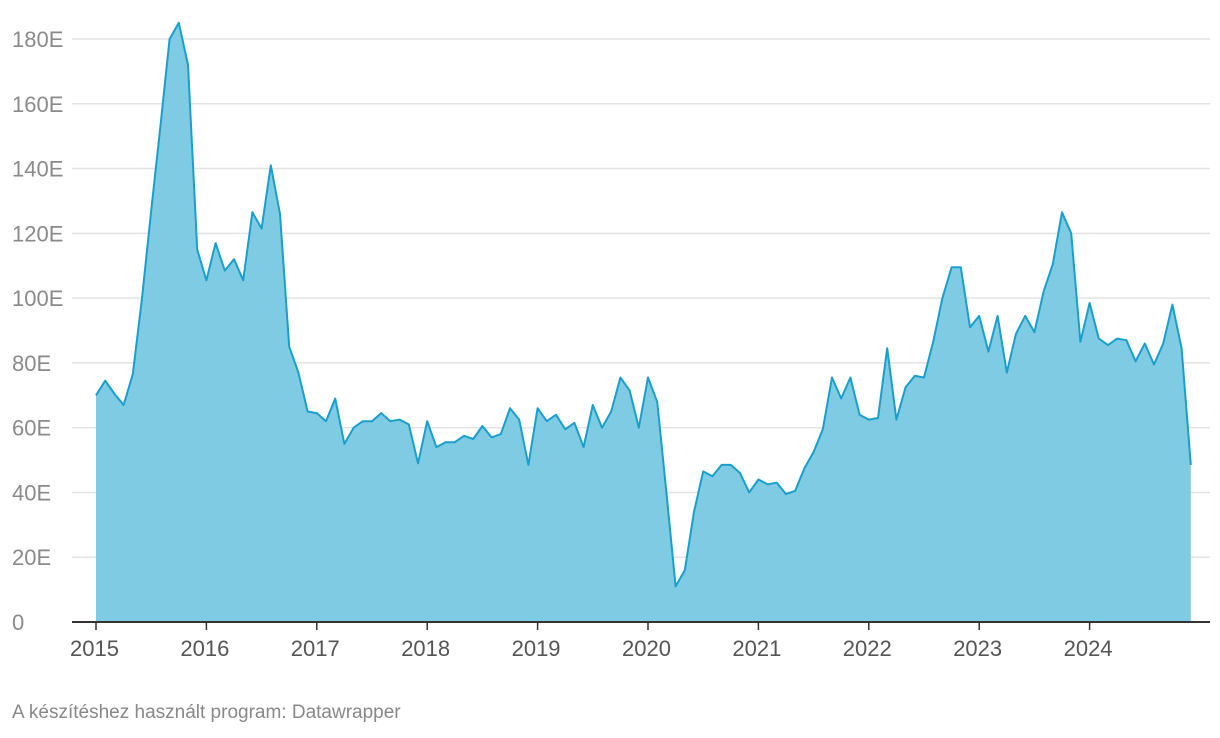 This screenshot has width=1220, height=738. Describe the element at coordinates (31, 363) in the screenshot. I see `y-tick-label: 80E` at that location.